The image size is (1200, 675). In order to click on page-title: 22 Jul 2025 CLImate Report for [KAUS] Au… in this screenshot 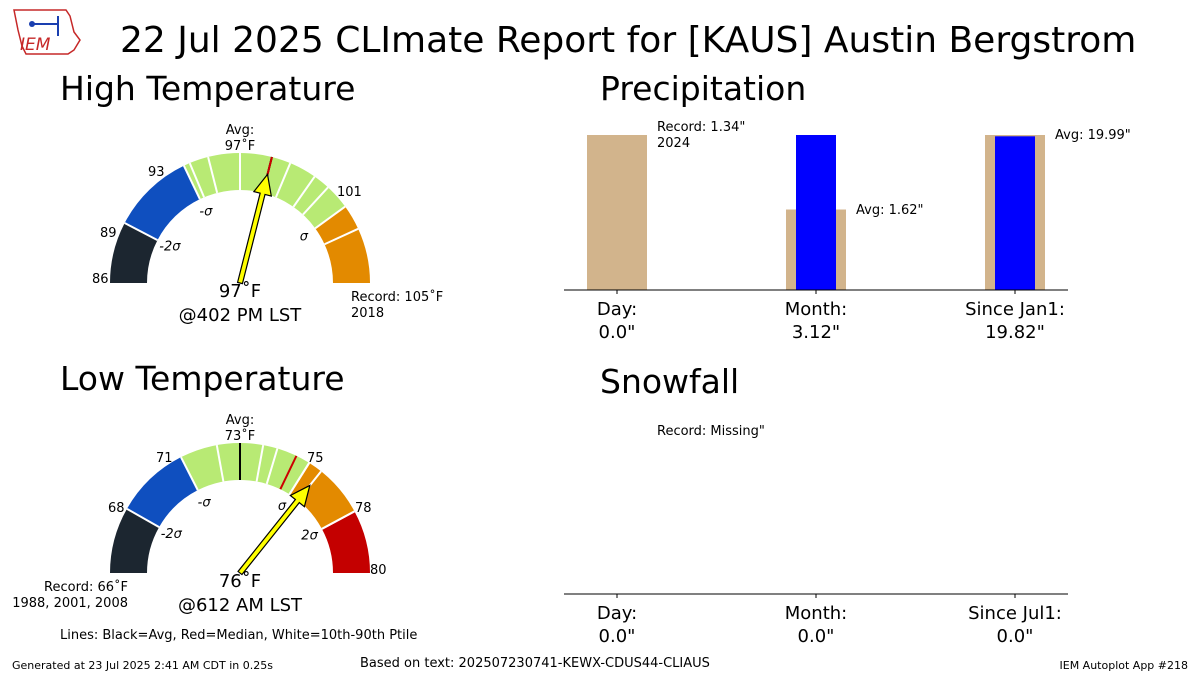, I will do `click(628, 40)`.